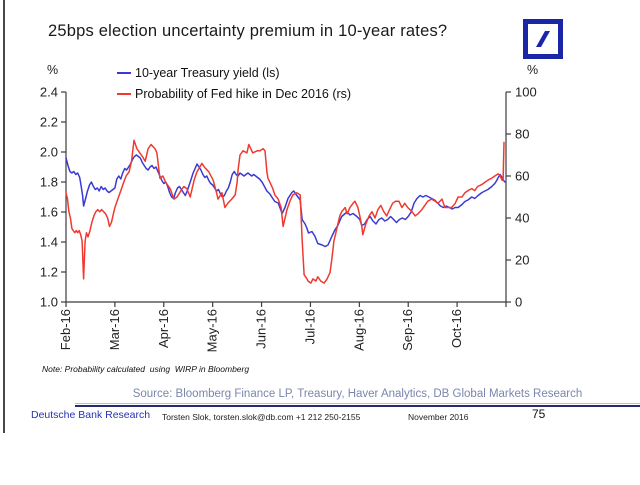  What do you see at coordinates (456, 328) in the screenshot?
I see `x-axis-tick-label: Oct-16` at bounding box center [456, 328].